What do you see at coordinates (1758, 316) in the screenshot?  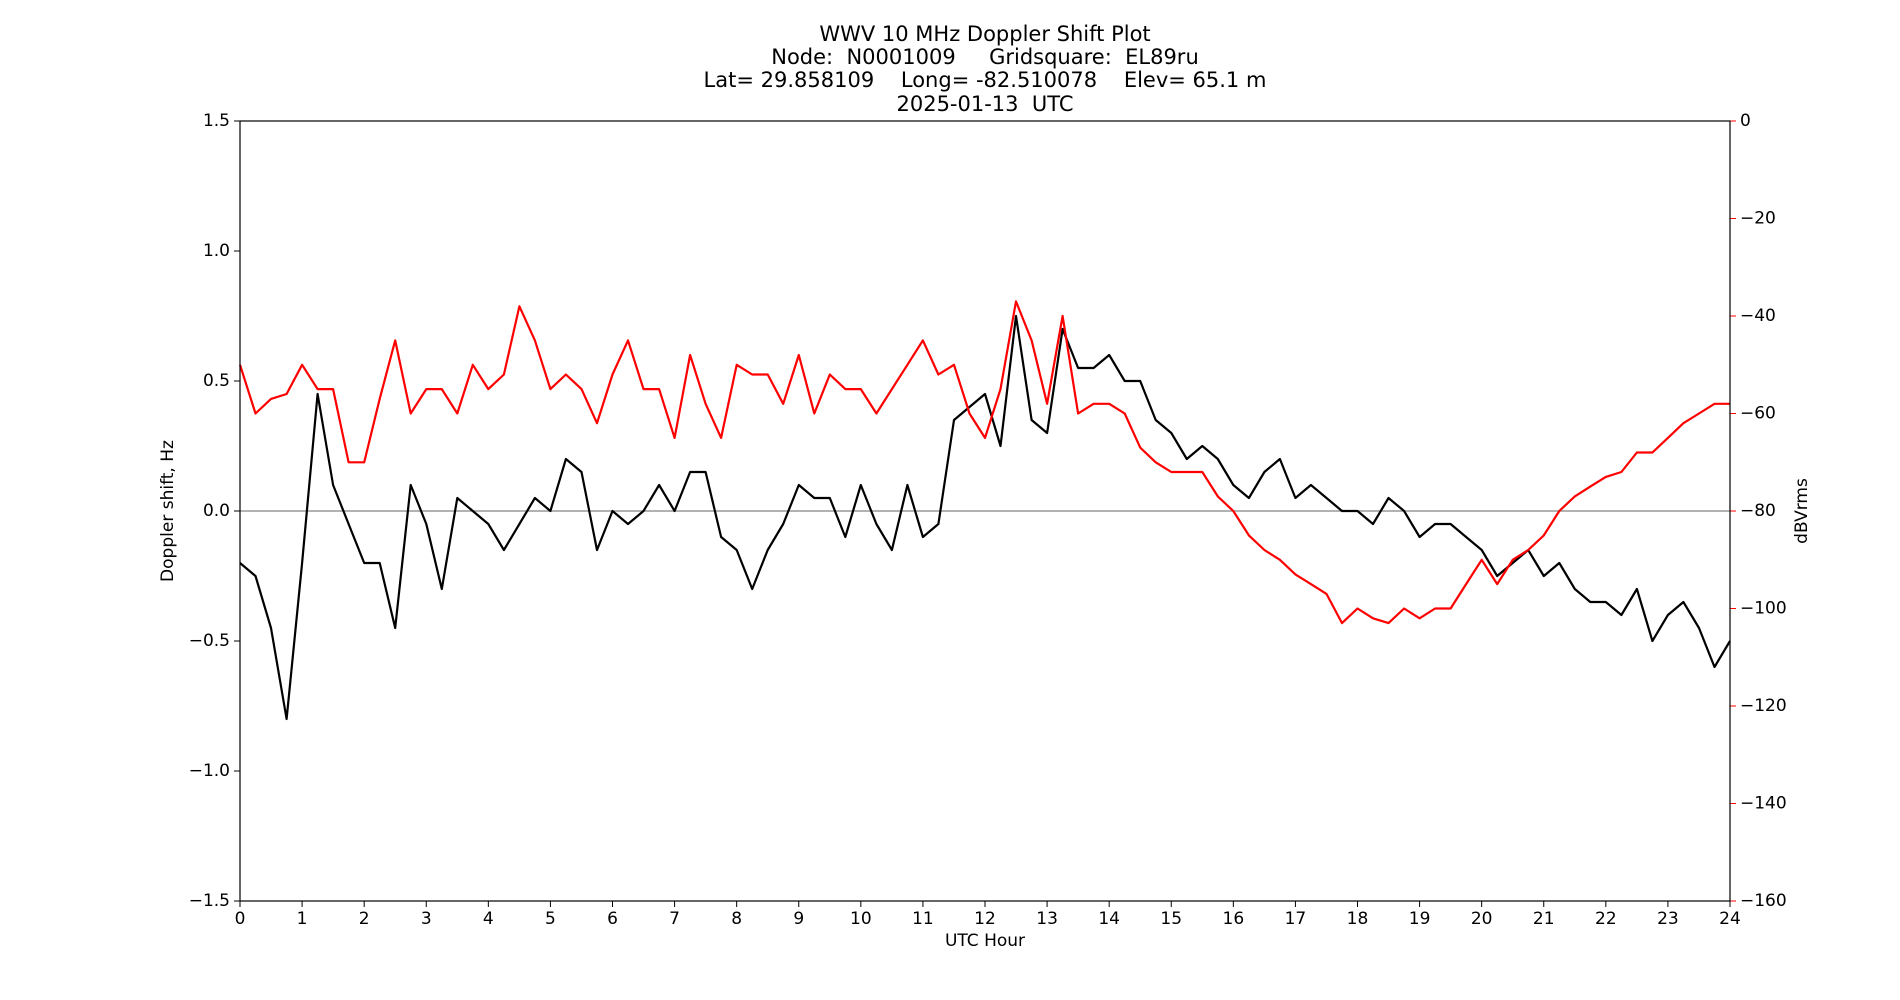 I see `y2-tick-label: −40` at bounding box center [1758, 316].